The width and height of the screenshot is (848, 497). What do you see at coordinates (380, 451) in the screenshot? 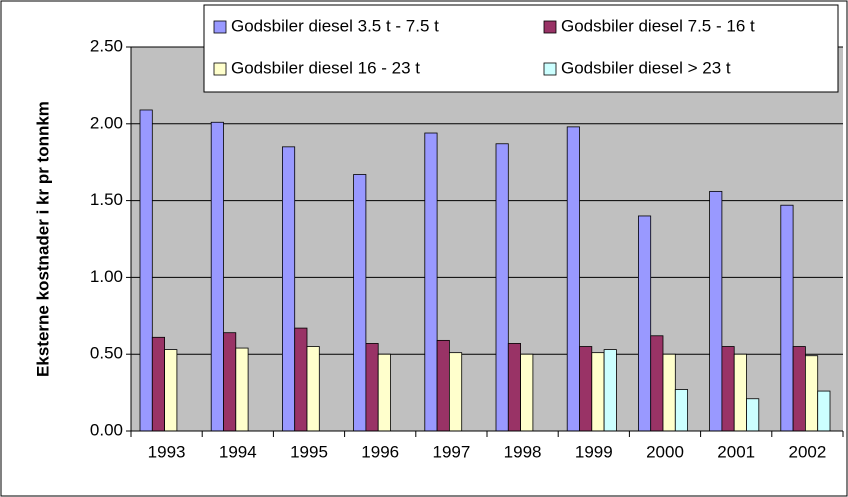
I see `x-tick-label: 1996` at bounding box center [380, 451].